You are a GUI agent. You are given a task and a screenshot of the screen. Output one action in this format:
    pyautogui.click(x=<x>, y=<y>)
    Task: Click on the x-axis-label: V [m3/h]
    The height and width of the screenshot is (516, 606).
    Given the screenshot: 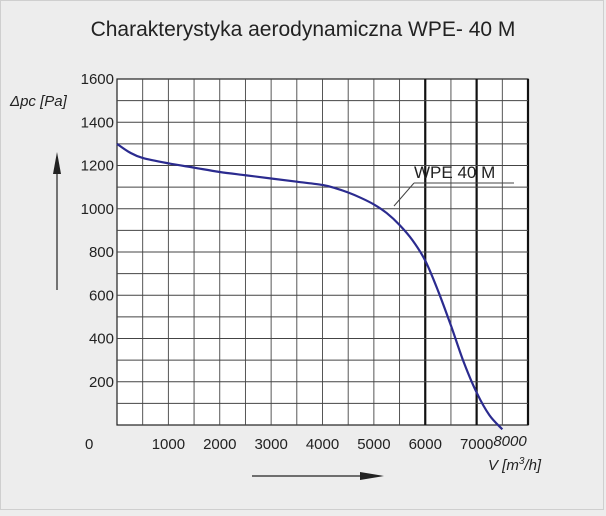 What is the action you would take?
    pyautogui.click(x=515, y=465)
    